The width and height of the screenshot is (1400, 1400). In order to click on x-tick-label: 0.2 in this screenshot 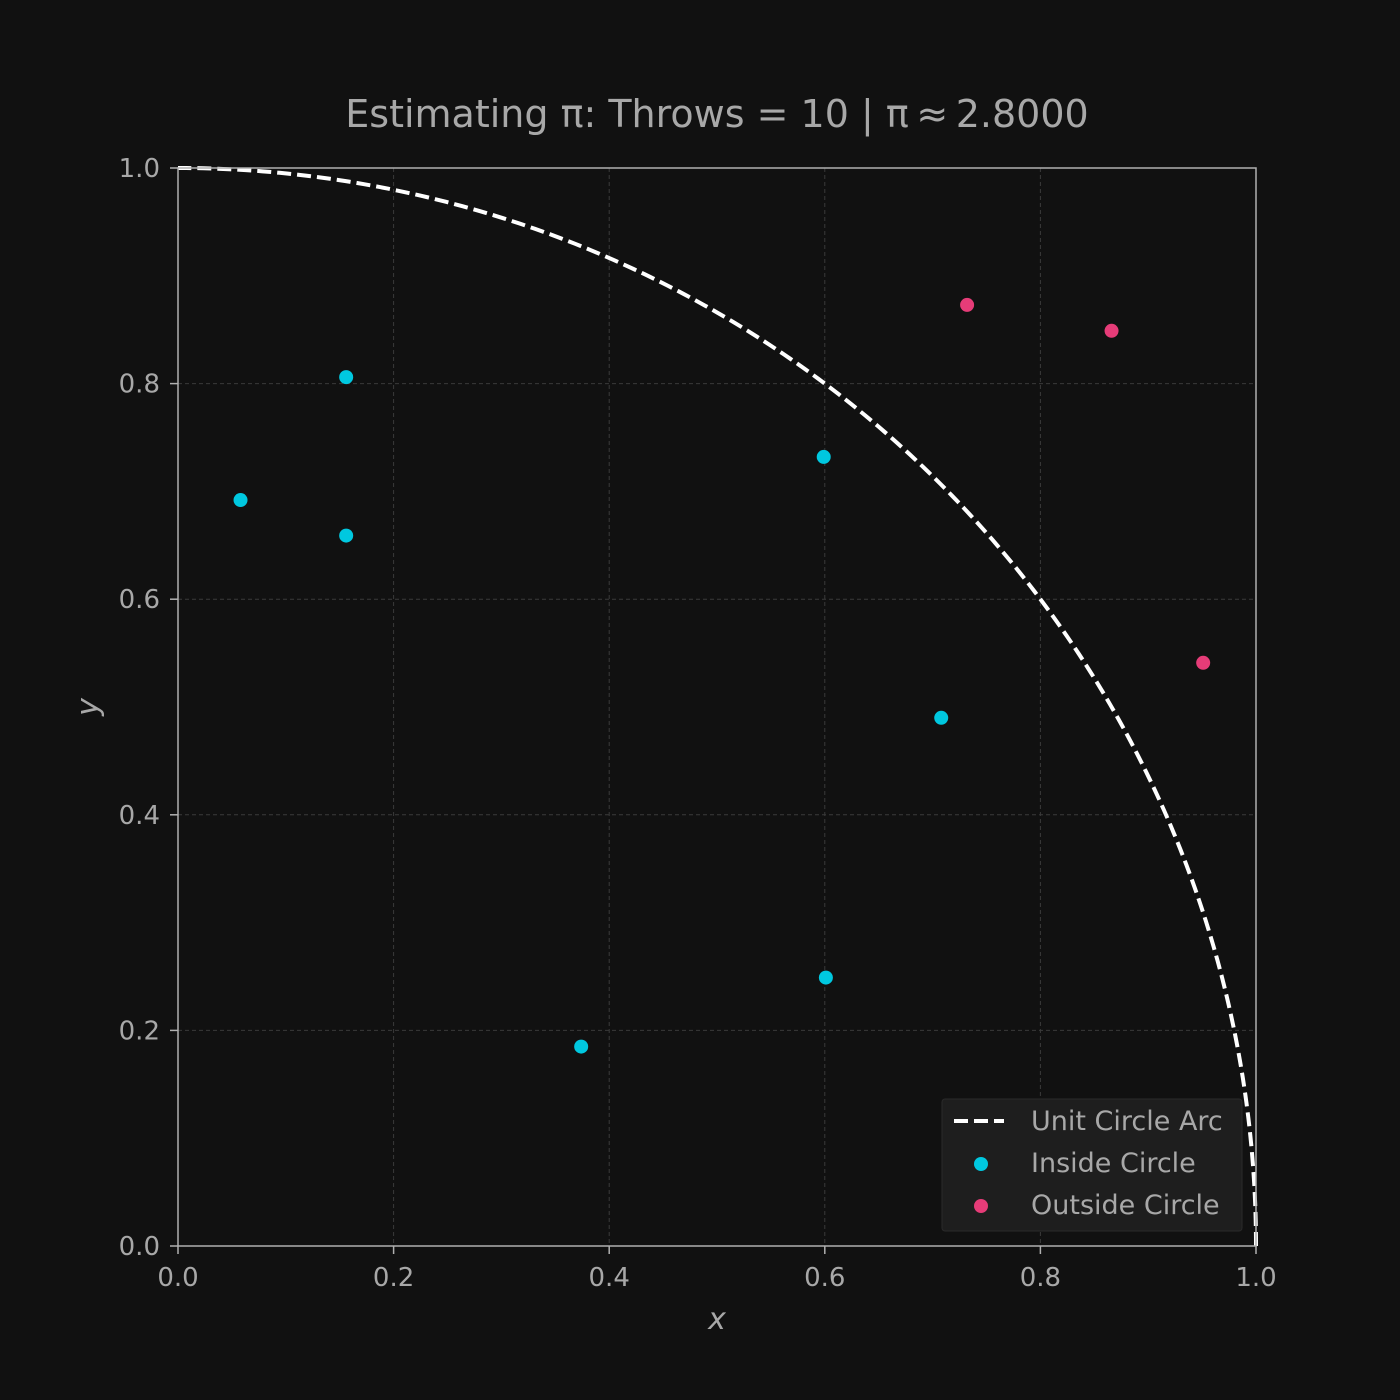, I will do `click(393, 1278)`.